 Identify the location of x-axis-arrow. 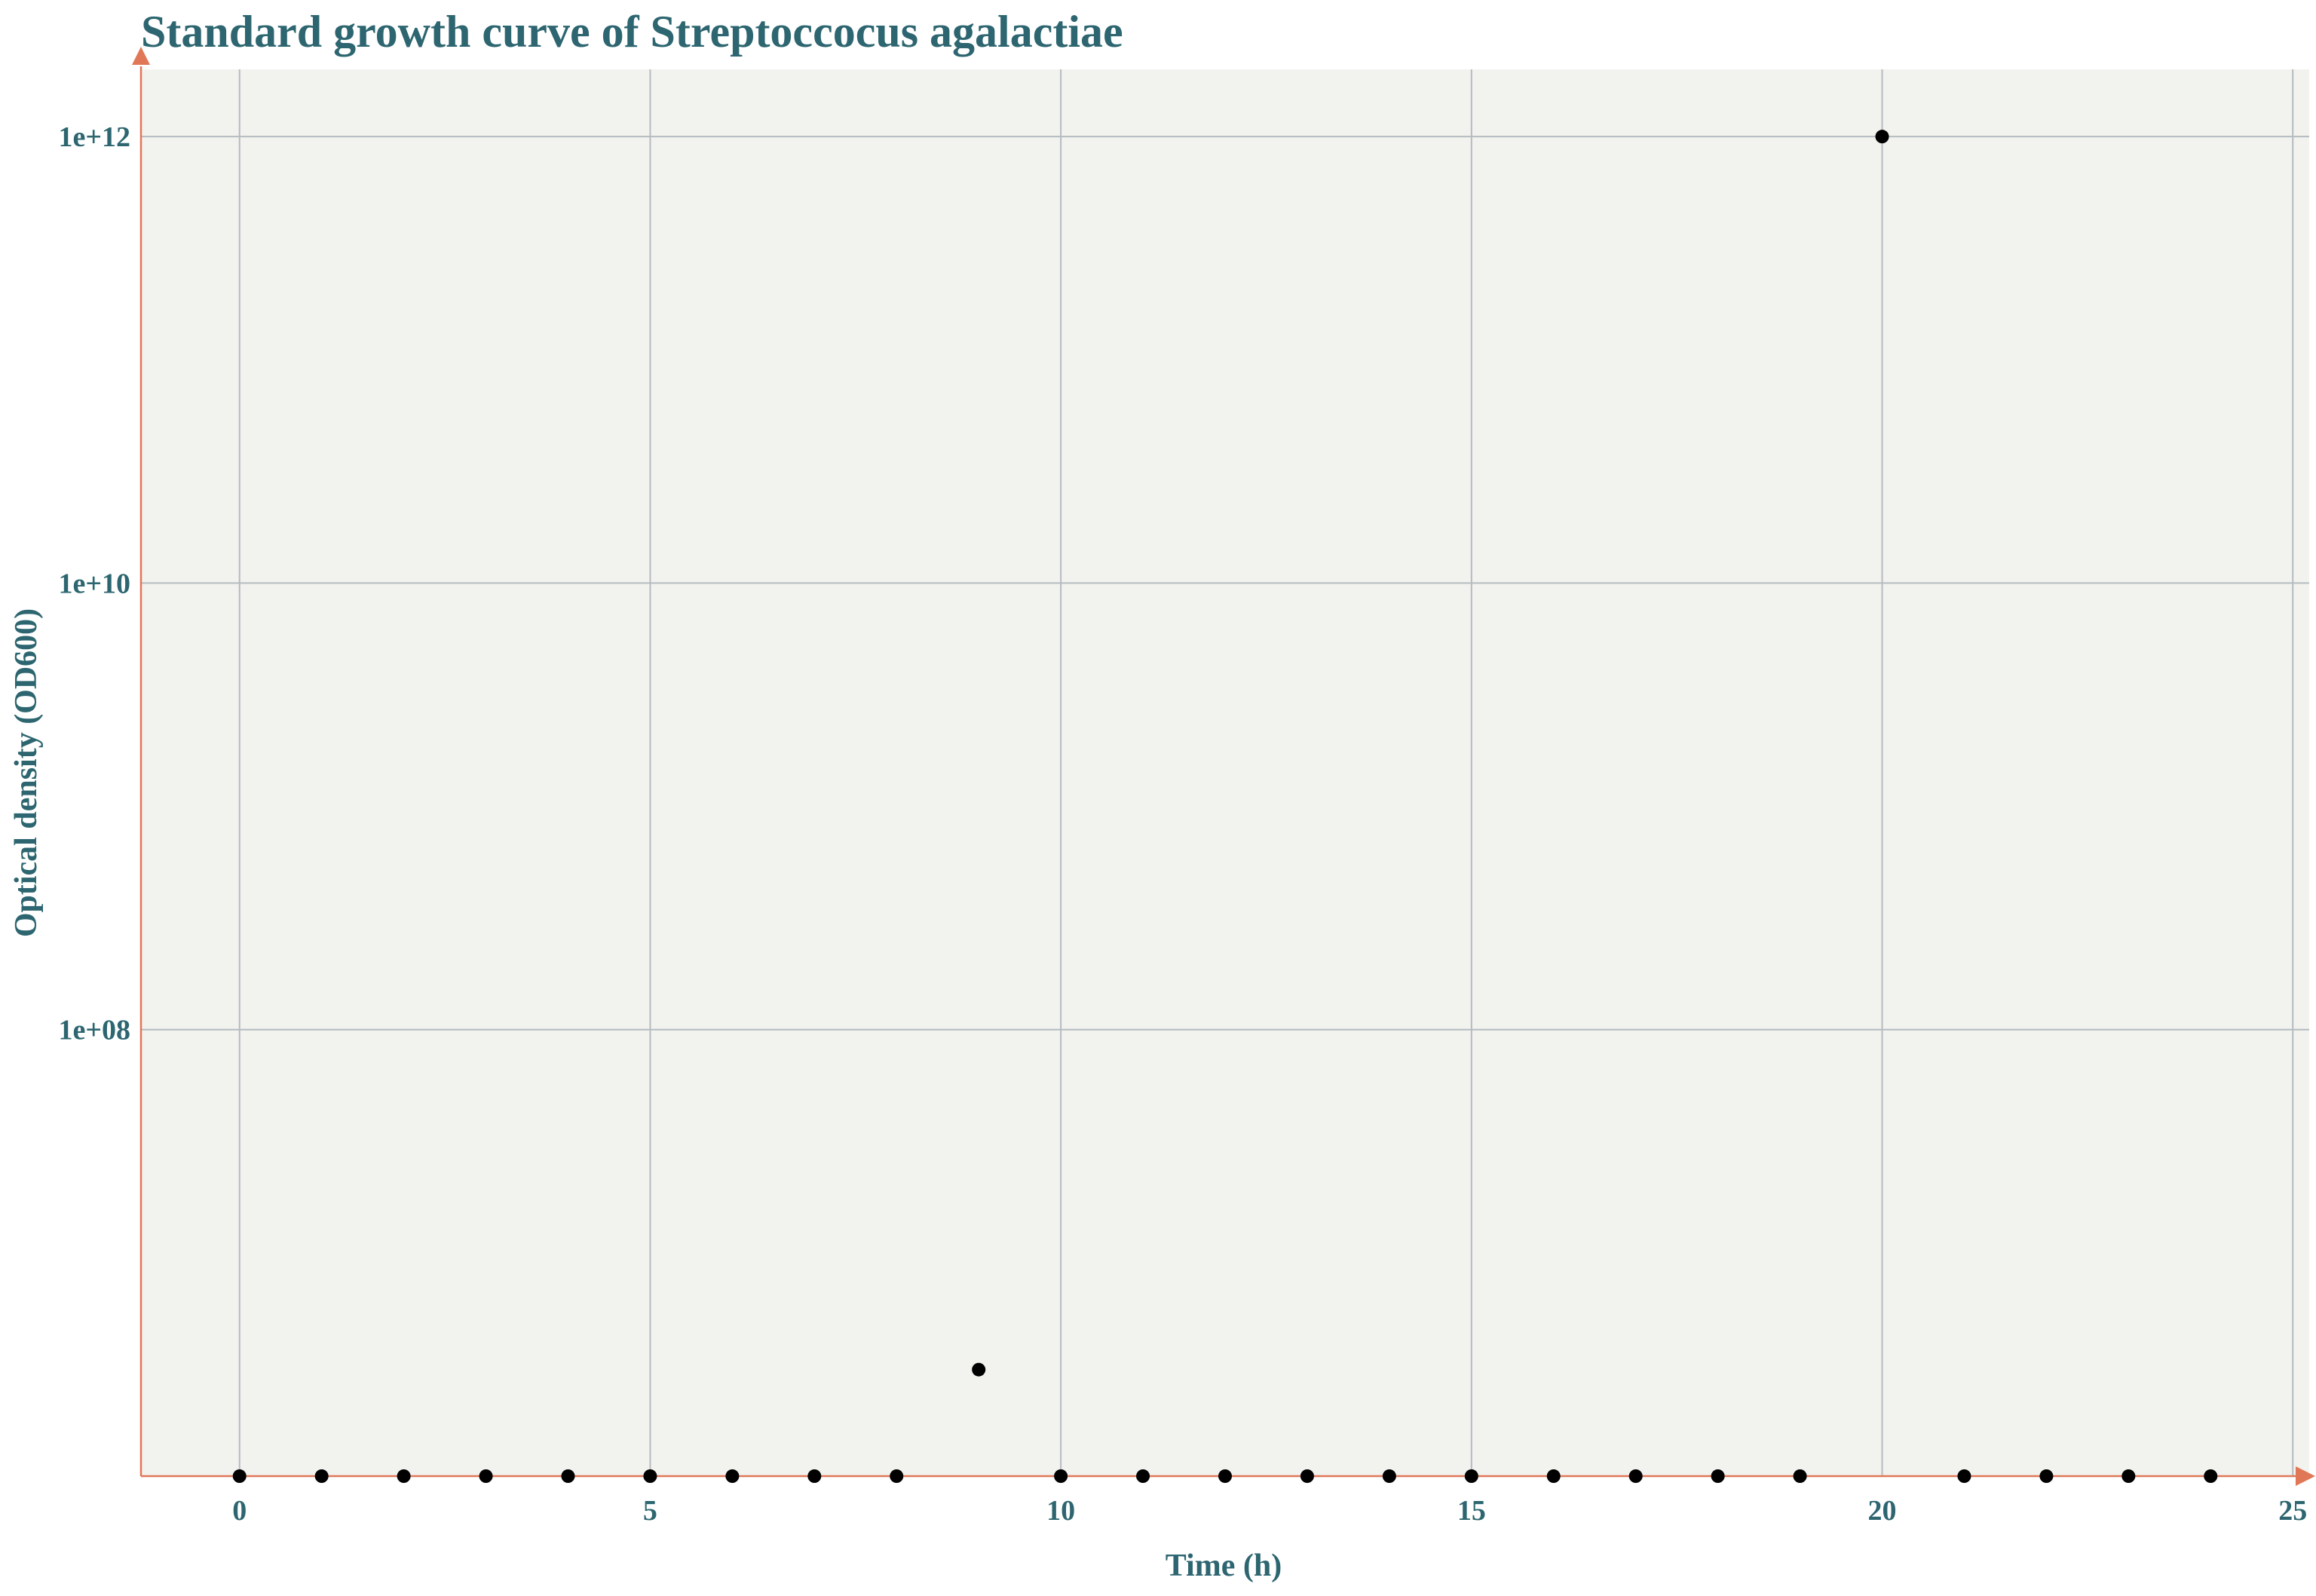
(2305, 1476).